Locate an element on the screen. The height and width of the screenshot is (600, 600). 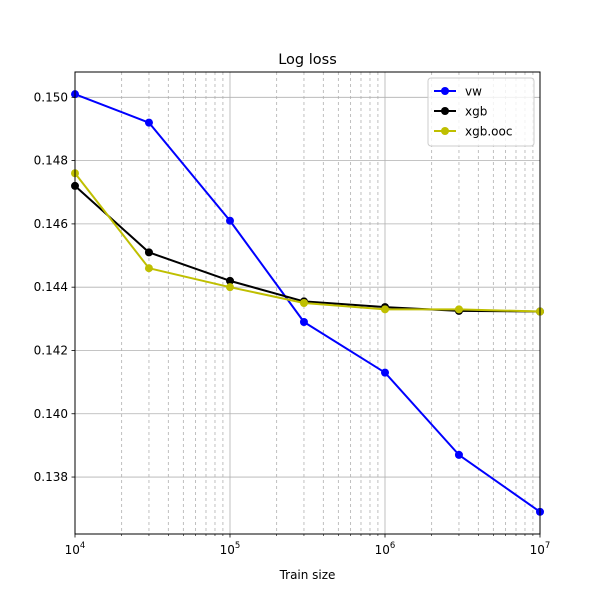
x-tick-label: 10⁵ is located at coordinates (230, 549).